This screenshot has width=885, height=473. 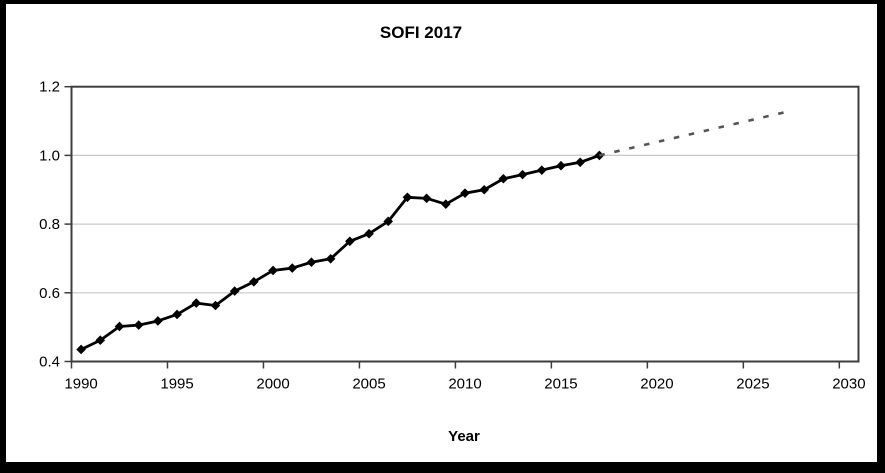 I want to click on marker-diamond-2003, so click(x=330, y=258).